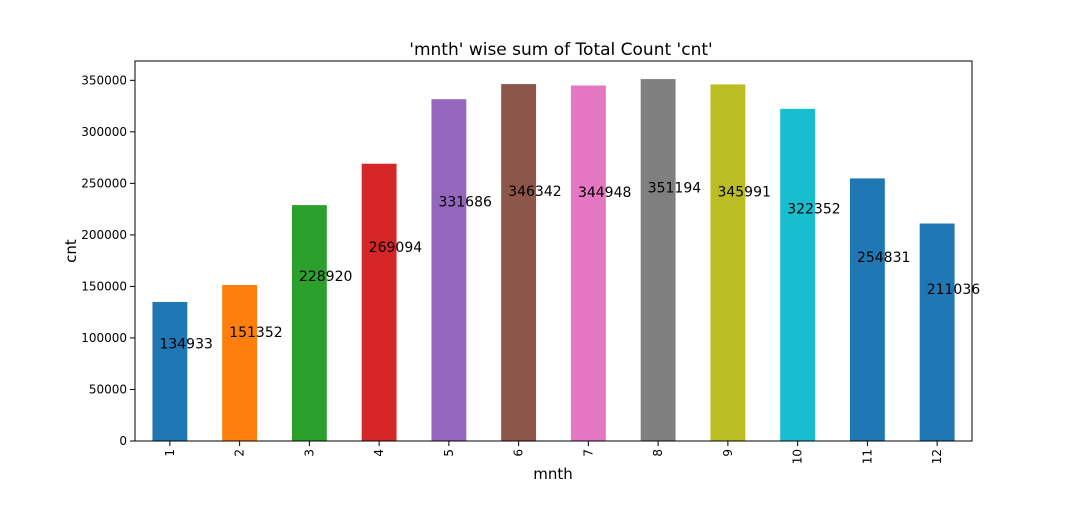  Describe the element at coordinates (71, 251) in the screenshot. I see `y-axis-label: cnt` at that location.